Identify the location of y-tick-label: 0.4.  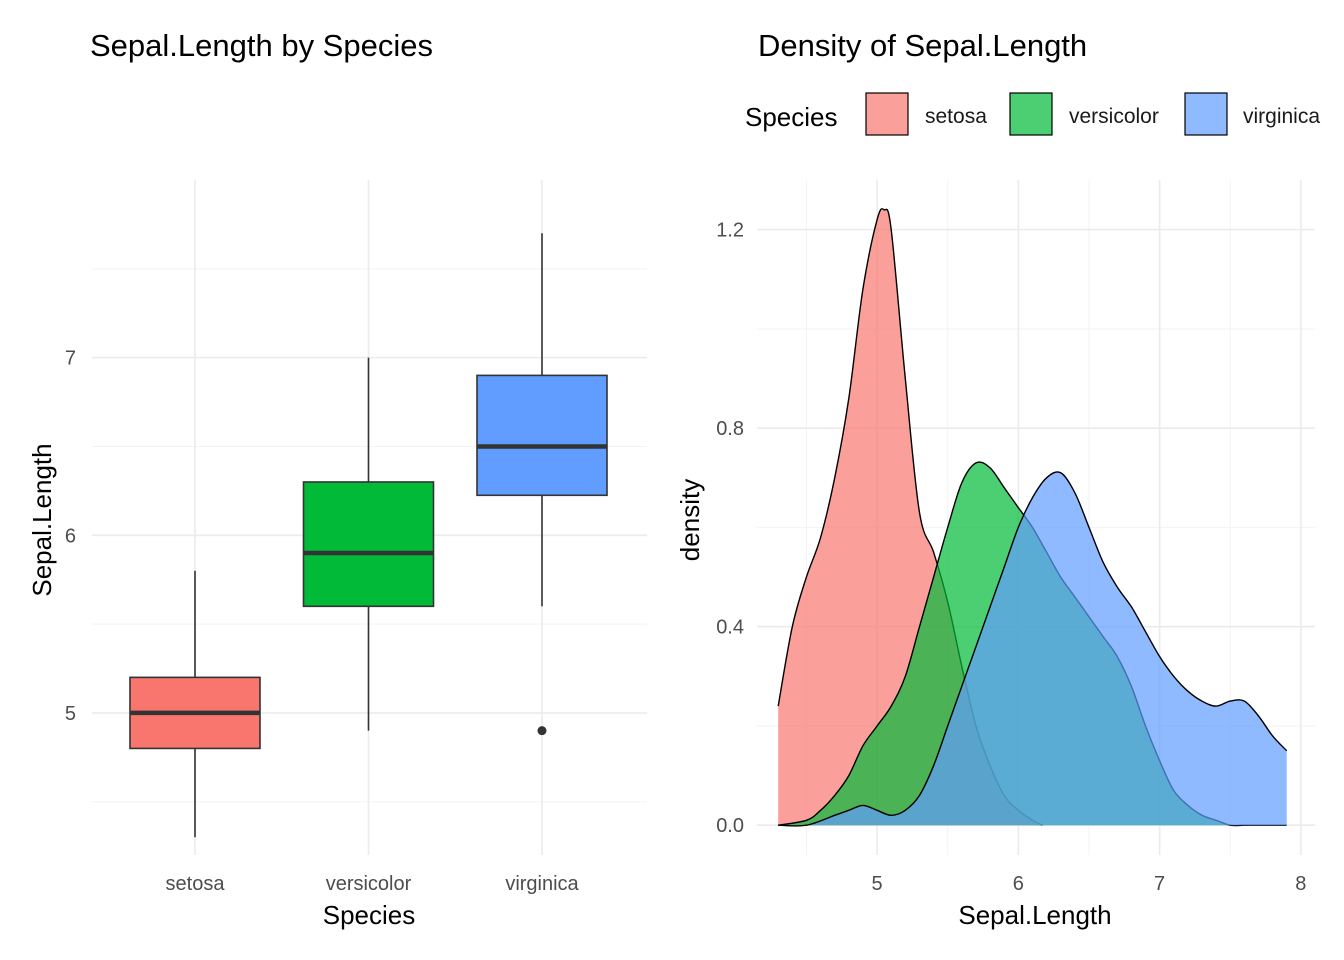
(730, 628).